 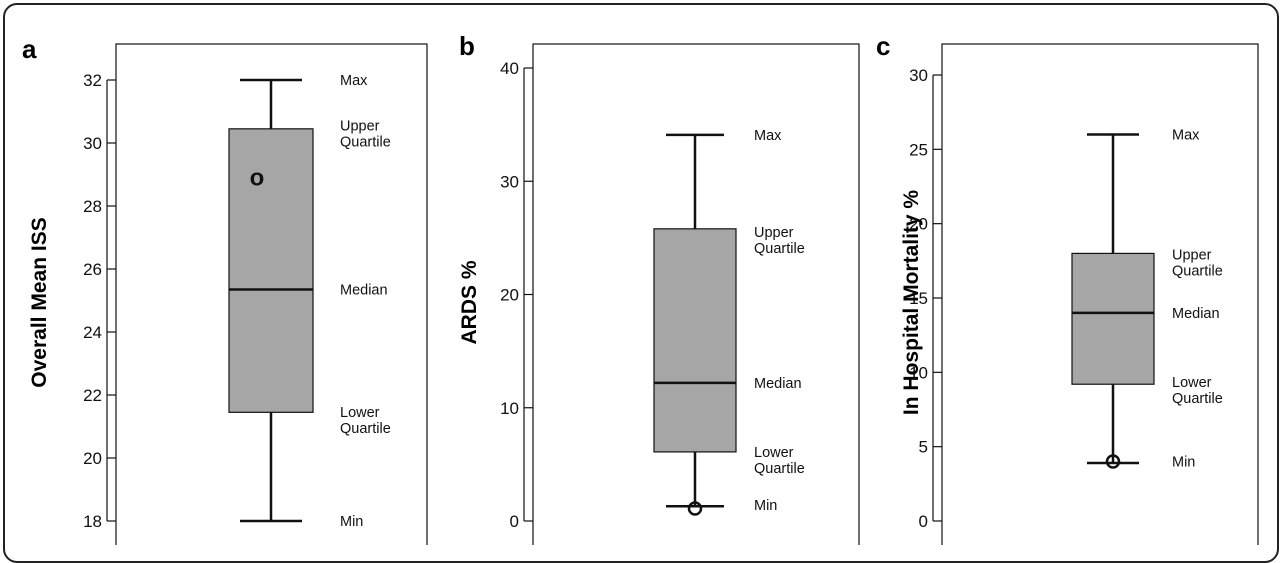 What do you see at coordinates (92, 521) in the screenshot?
I see `y-tick-label: 18` at bounding box center [92, 521].